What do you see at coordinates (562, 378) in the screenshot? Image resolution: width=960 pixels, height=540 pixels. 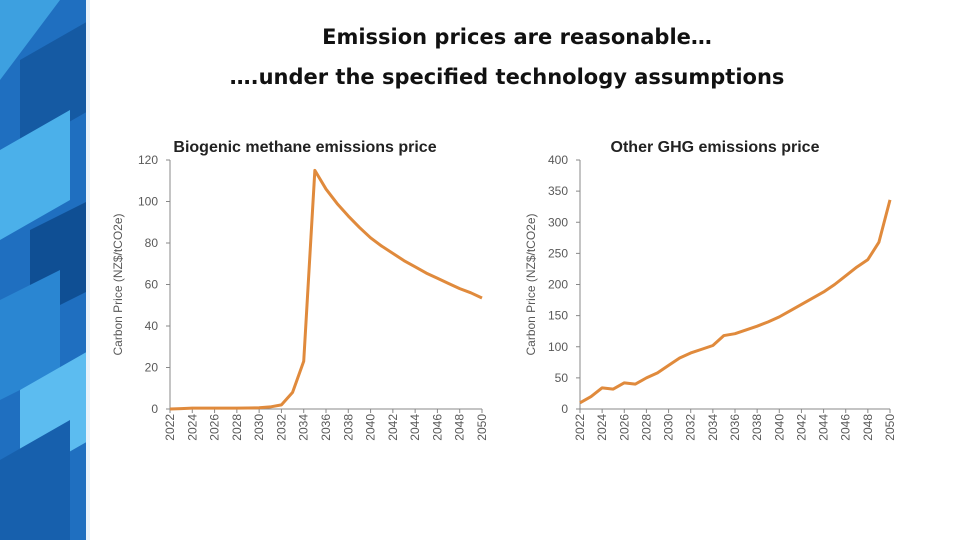 I see `y-tick-label: 50` at bounding box center [562, 378].